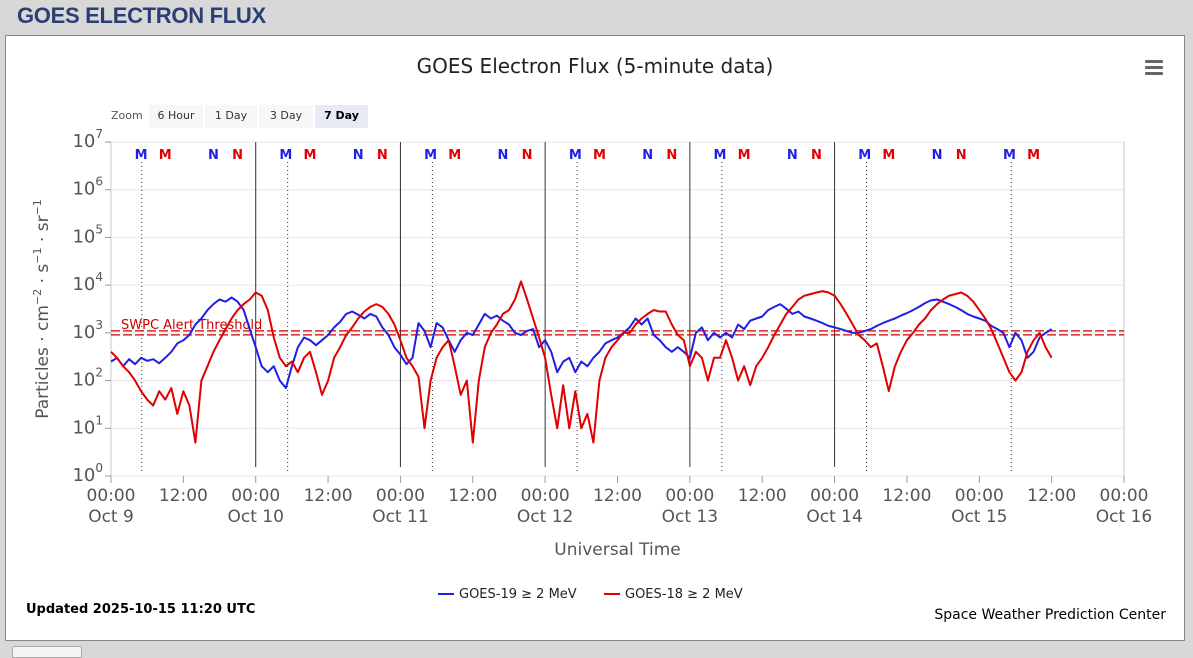  Describe the element at coordinates (341, 116) in the screenshot. I see `zoom-7-day-button: 7 Day` at that location.